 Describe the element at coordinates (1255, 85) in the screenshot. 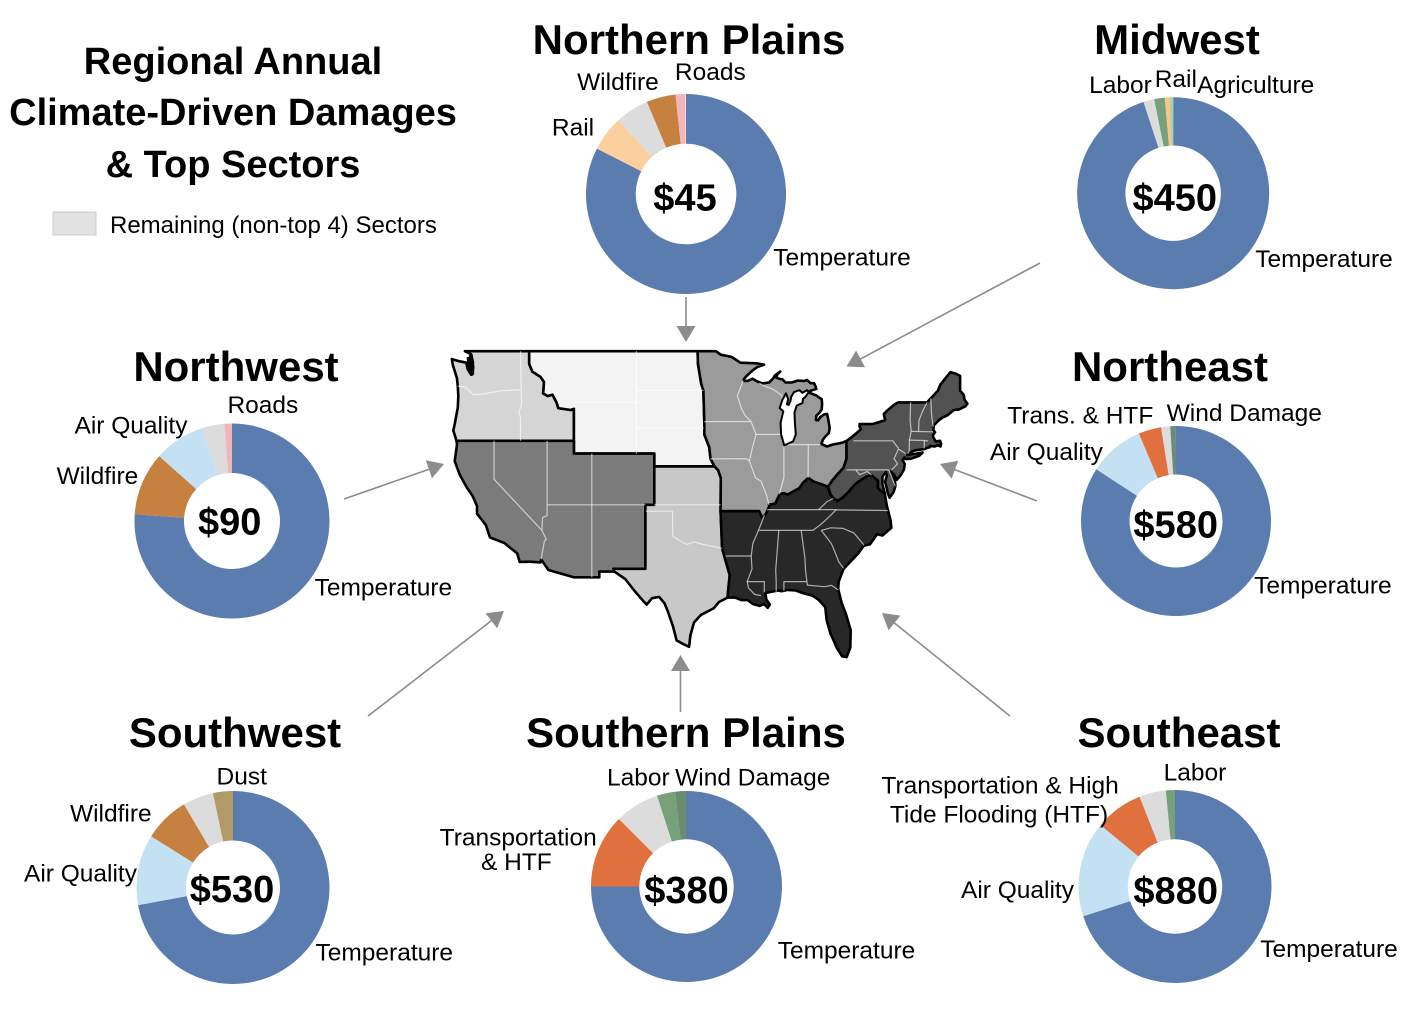

I see `svg-text: Agriculture` at that location.